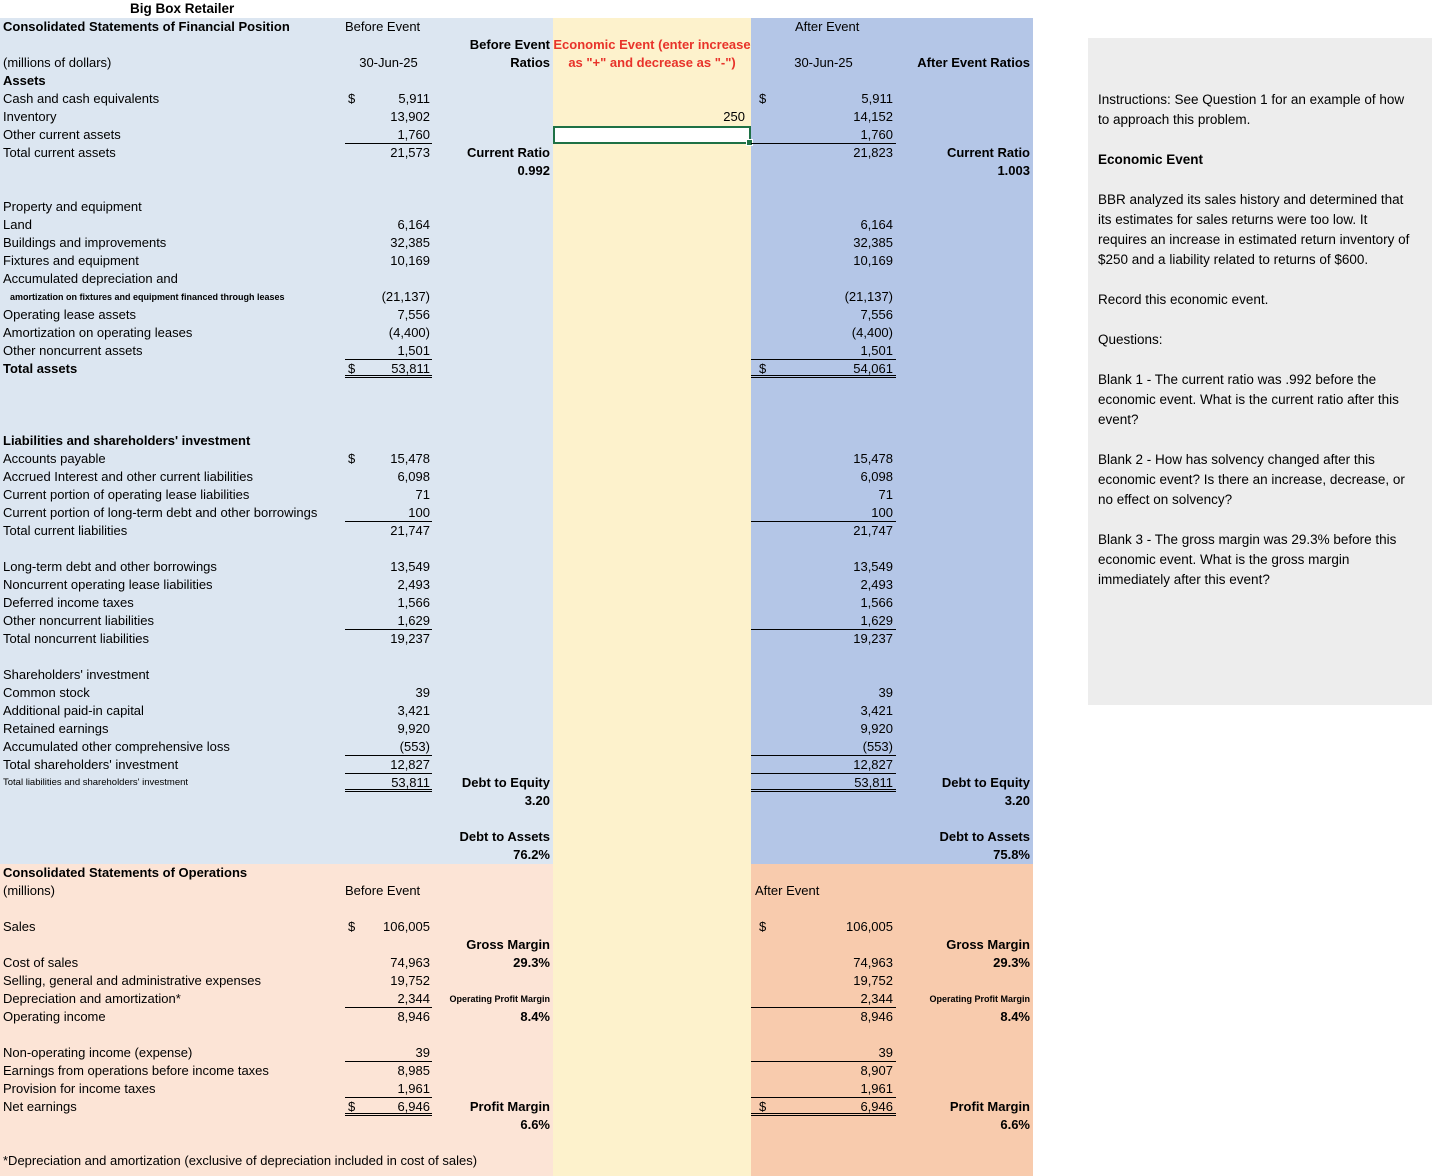 The width and height of the screenshot is (1432, 1176). What do you see at coordinates (388, 135) in the screenshot?
I see `other-ca-before-cell: 1,760` at bounding box center [388, 135].